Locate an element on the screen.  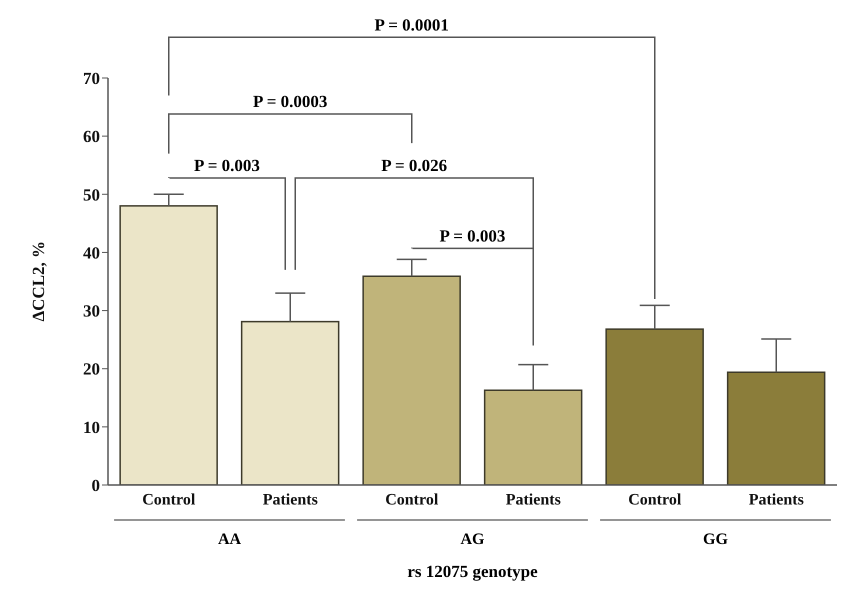
y-tick-label: 50 is located at coordinates (91, 194).